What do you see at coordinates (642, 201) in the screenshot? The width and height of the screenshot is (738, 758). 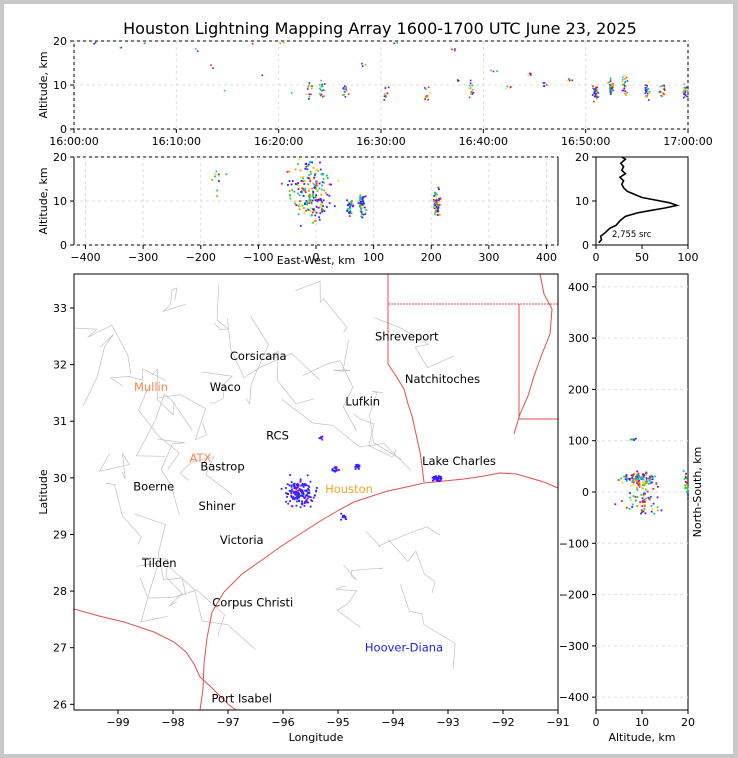 I see `histogram-frame` at bounding box center [642, 201].